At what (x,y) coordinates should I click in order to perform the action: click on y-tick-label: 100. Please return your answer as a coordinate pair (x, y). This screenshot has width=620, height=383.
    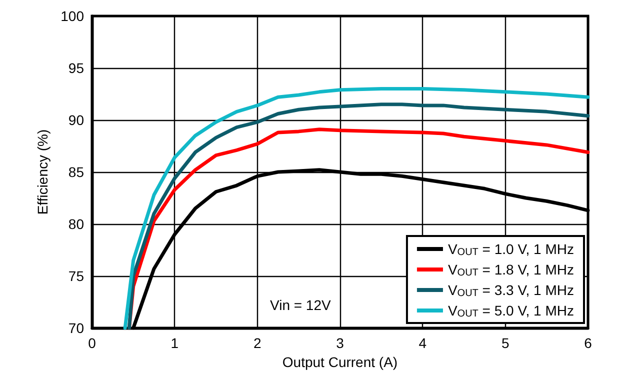
    Looking at the image, I should click on (72, 16).